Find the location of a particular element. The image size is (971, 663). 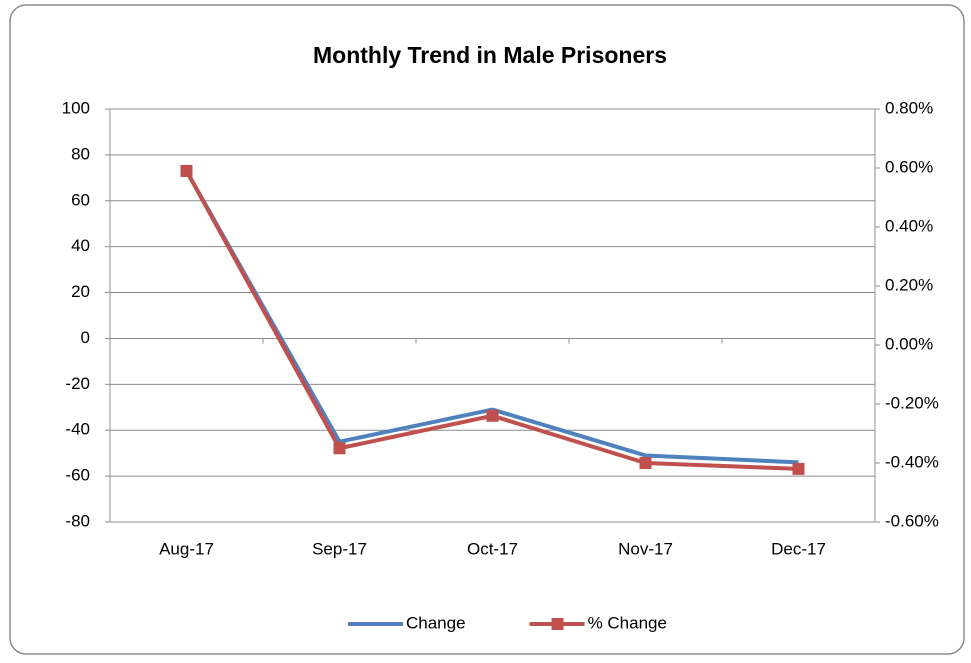

y2-tick-label: -0.40% is located at coordinates (912, 461).